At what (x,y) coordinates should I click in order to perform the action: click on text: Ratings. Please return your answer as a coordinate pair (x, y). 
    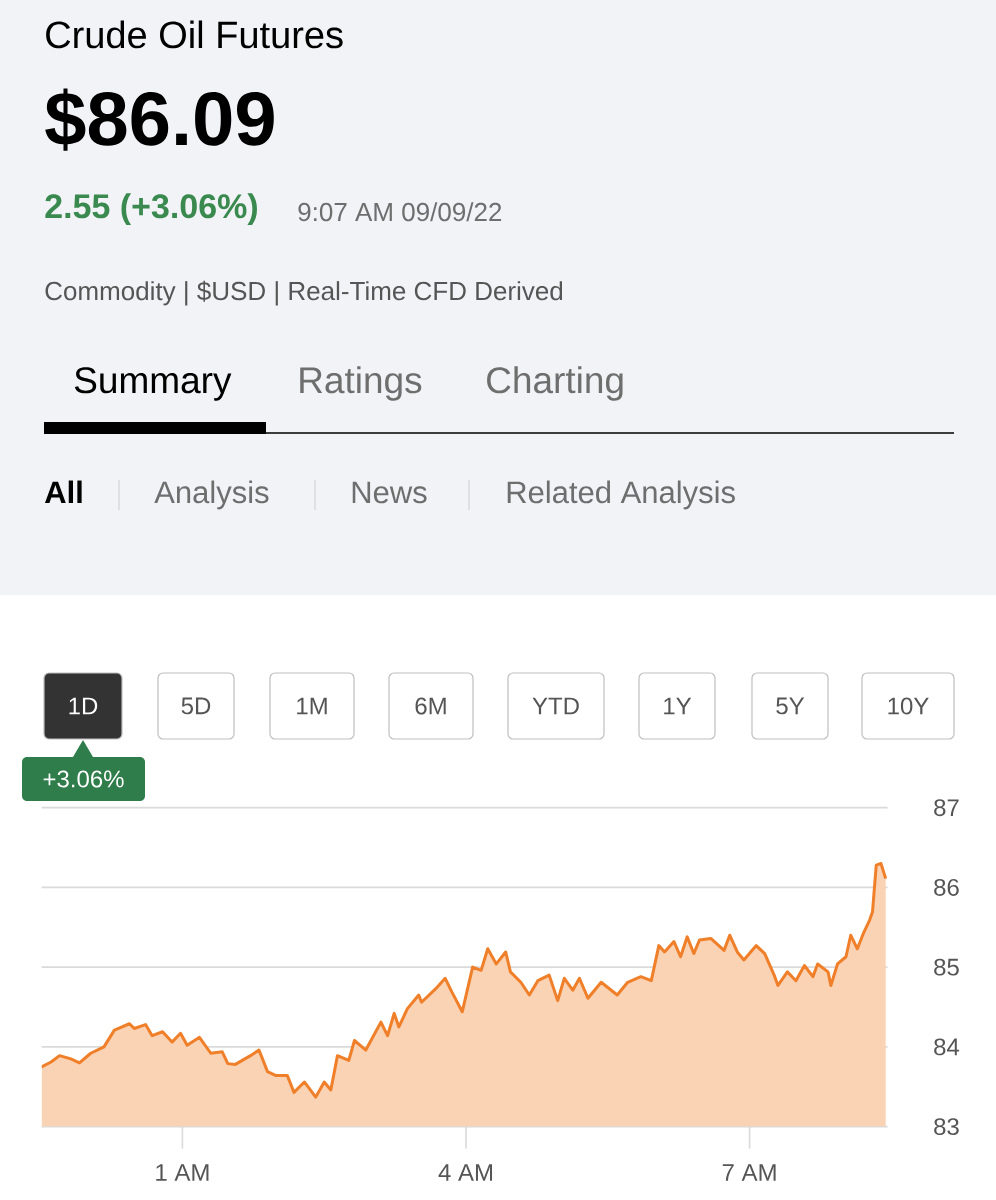
    Looking at the image, I should click on (361, 383).